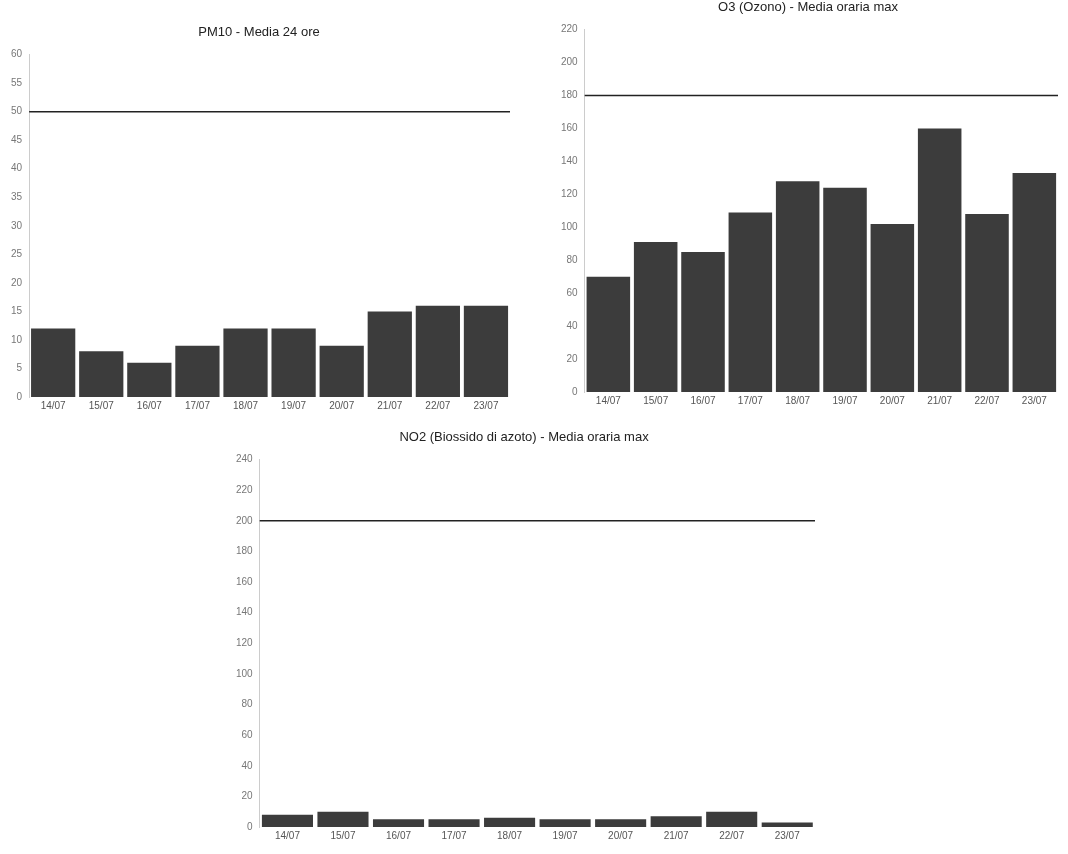 Image resolution: width=1068 pixels, height=854 pixels. Describe the element at coordinates (17, 139) in the screenshot. I see `y-tick-label: 45` at that location.